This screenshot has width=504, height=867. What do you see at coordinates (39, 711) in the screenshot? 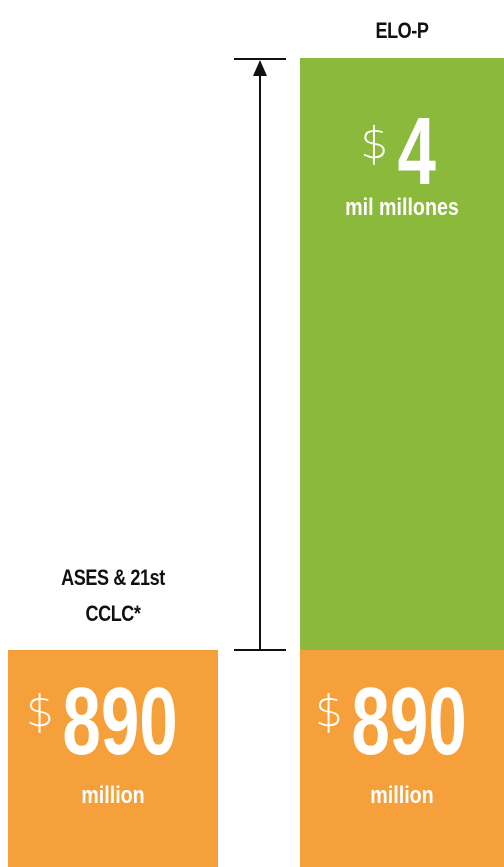
I see `dollar-symbol-left: $` at bounding box center [39, 711].